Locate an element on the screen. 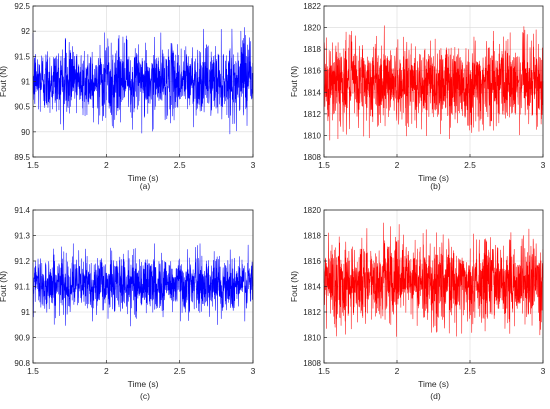 This screenshot has height=409, width=550. panel-label: (c) is located at coordinates (145, 396).